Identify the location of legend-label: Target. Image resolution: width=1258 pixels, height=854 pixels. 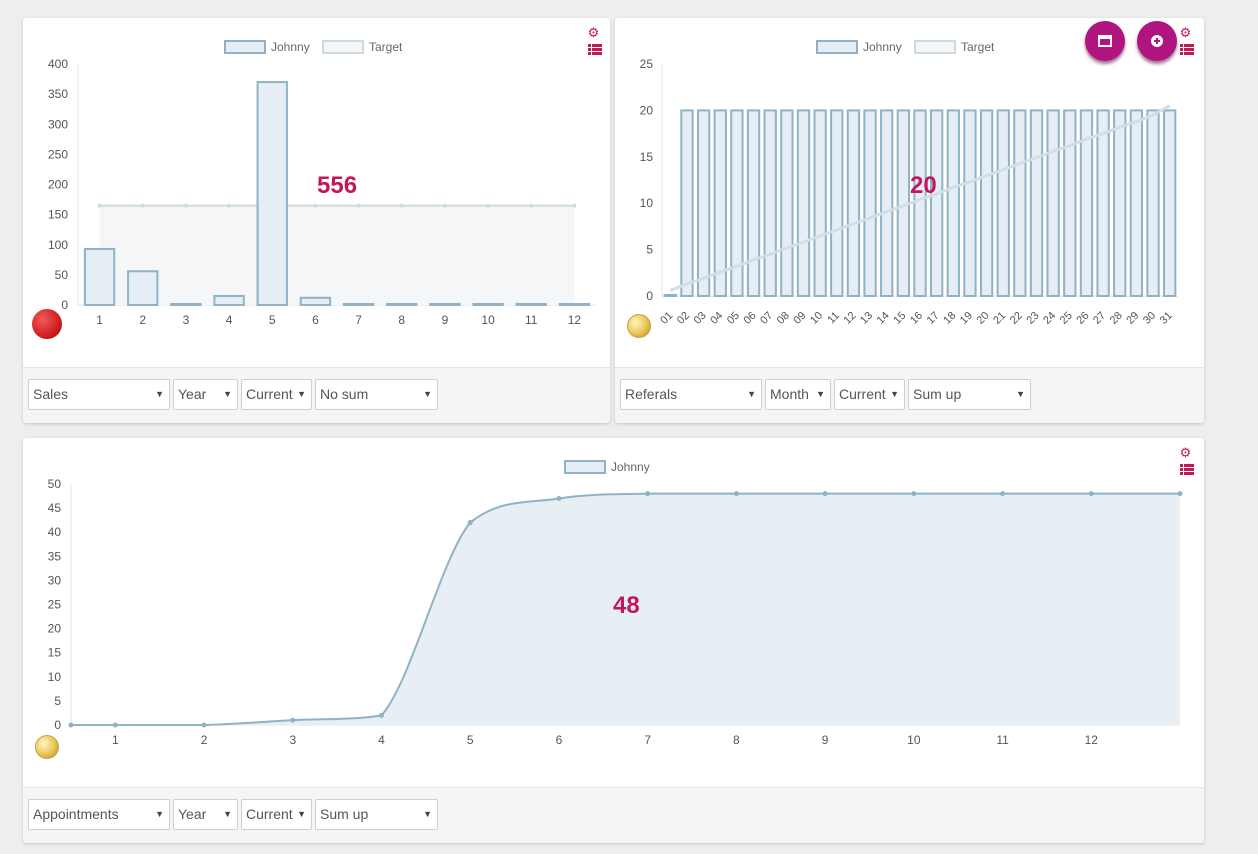
(978, 47).